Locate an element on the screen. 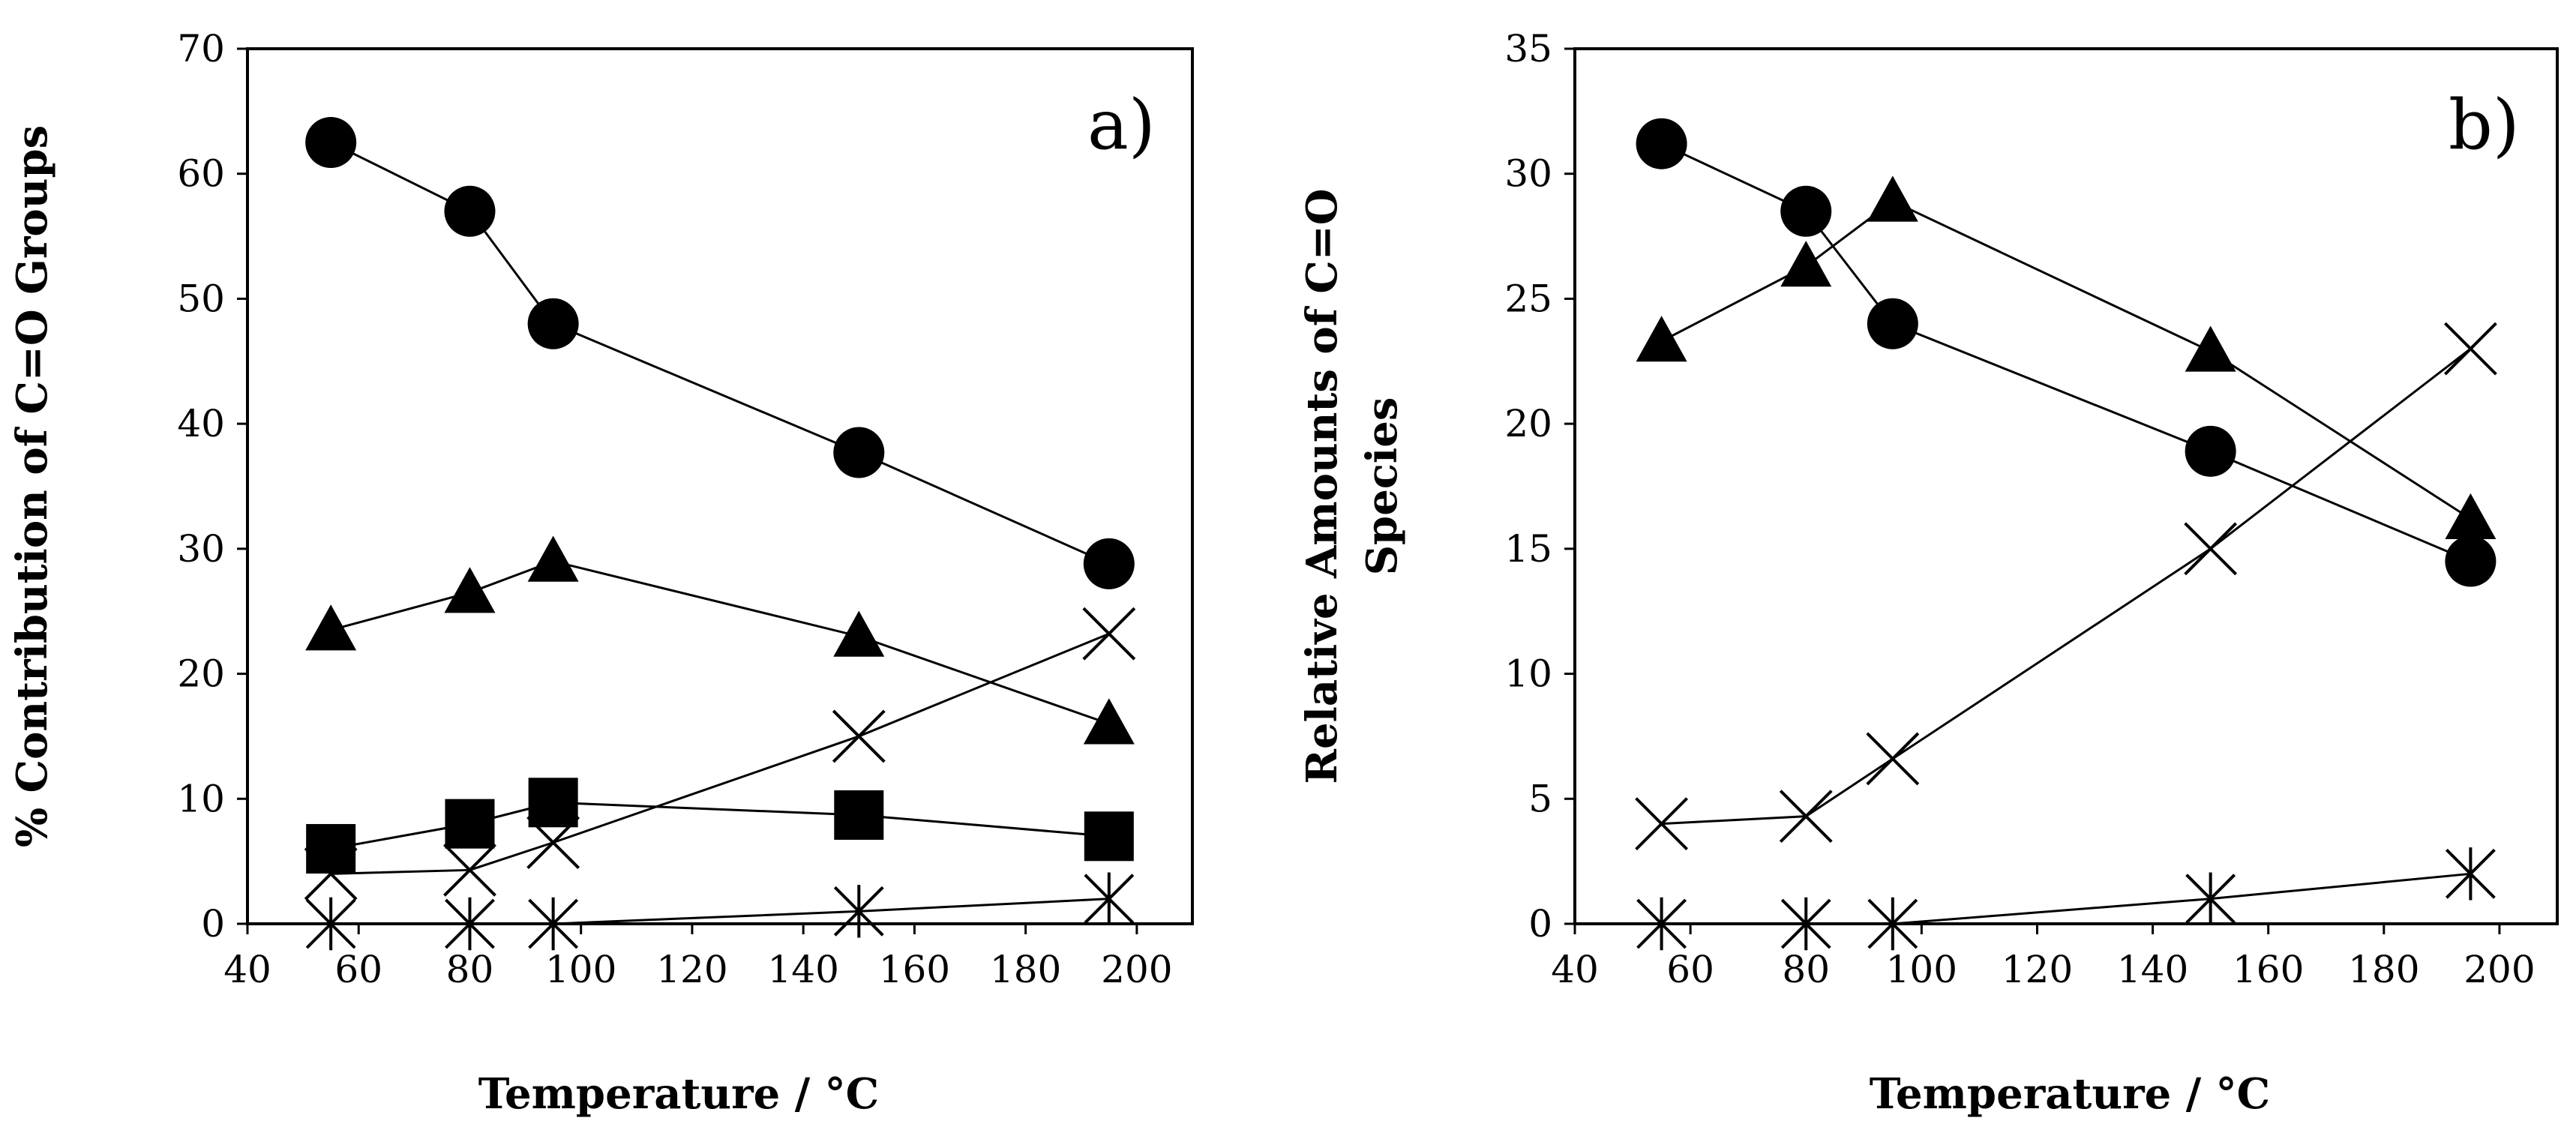 This screenshot has width=2576, height=1139. y-tick-label: 40 is located at coordinates (201, 423).